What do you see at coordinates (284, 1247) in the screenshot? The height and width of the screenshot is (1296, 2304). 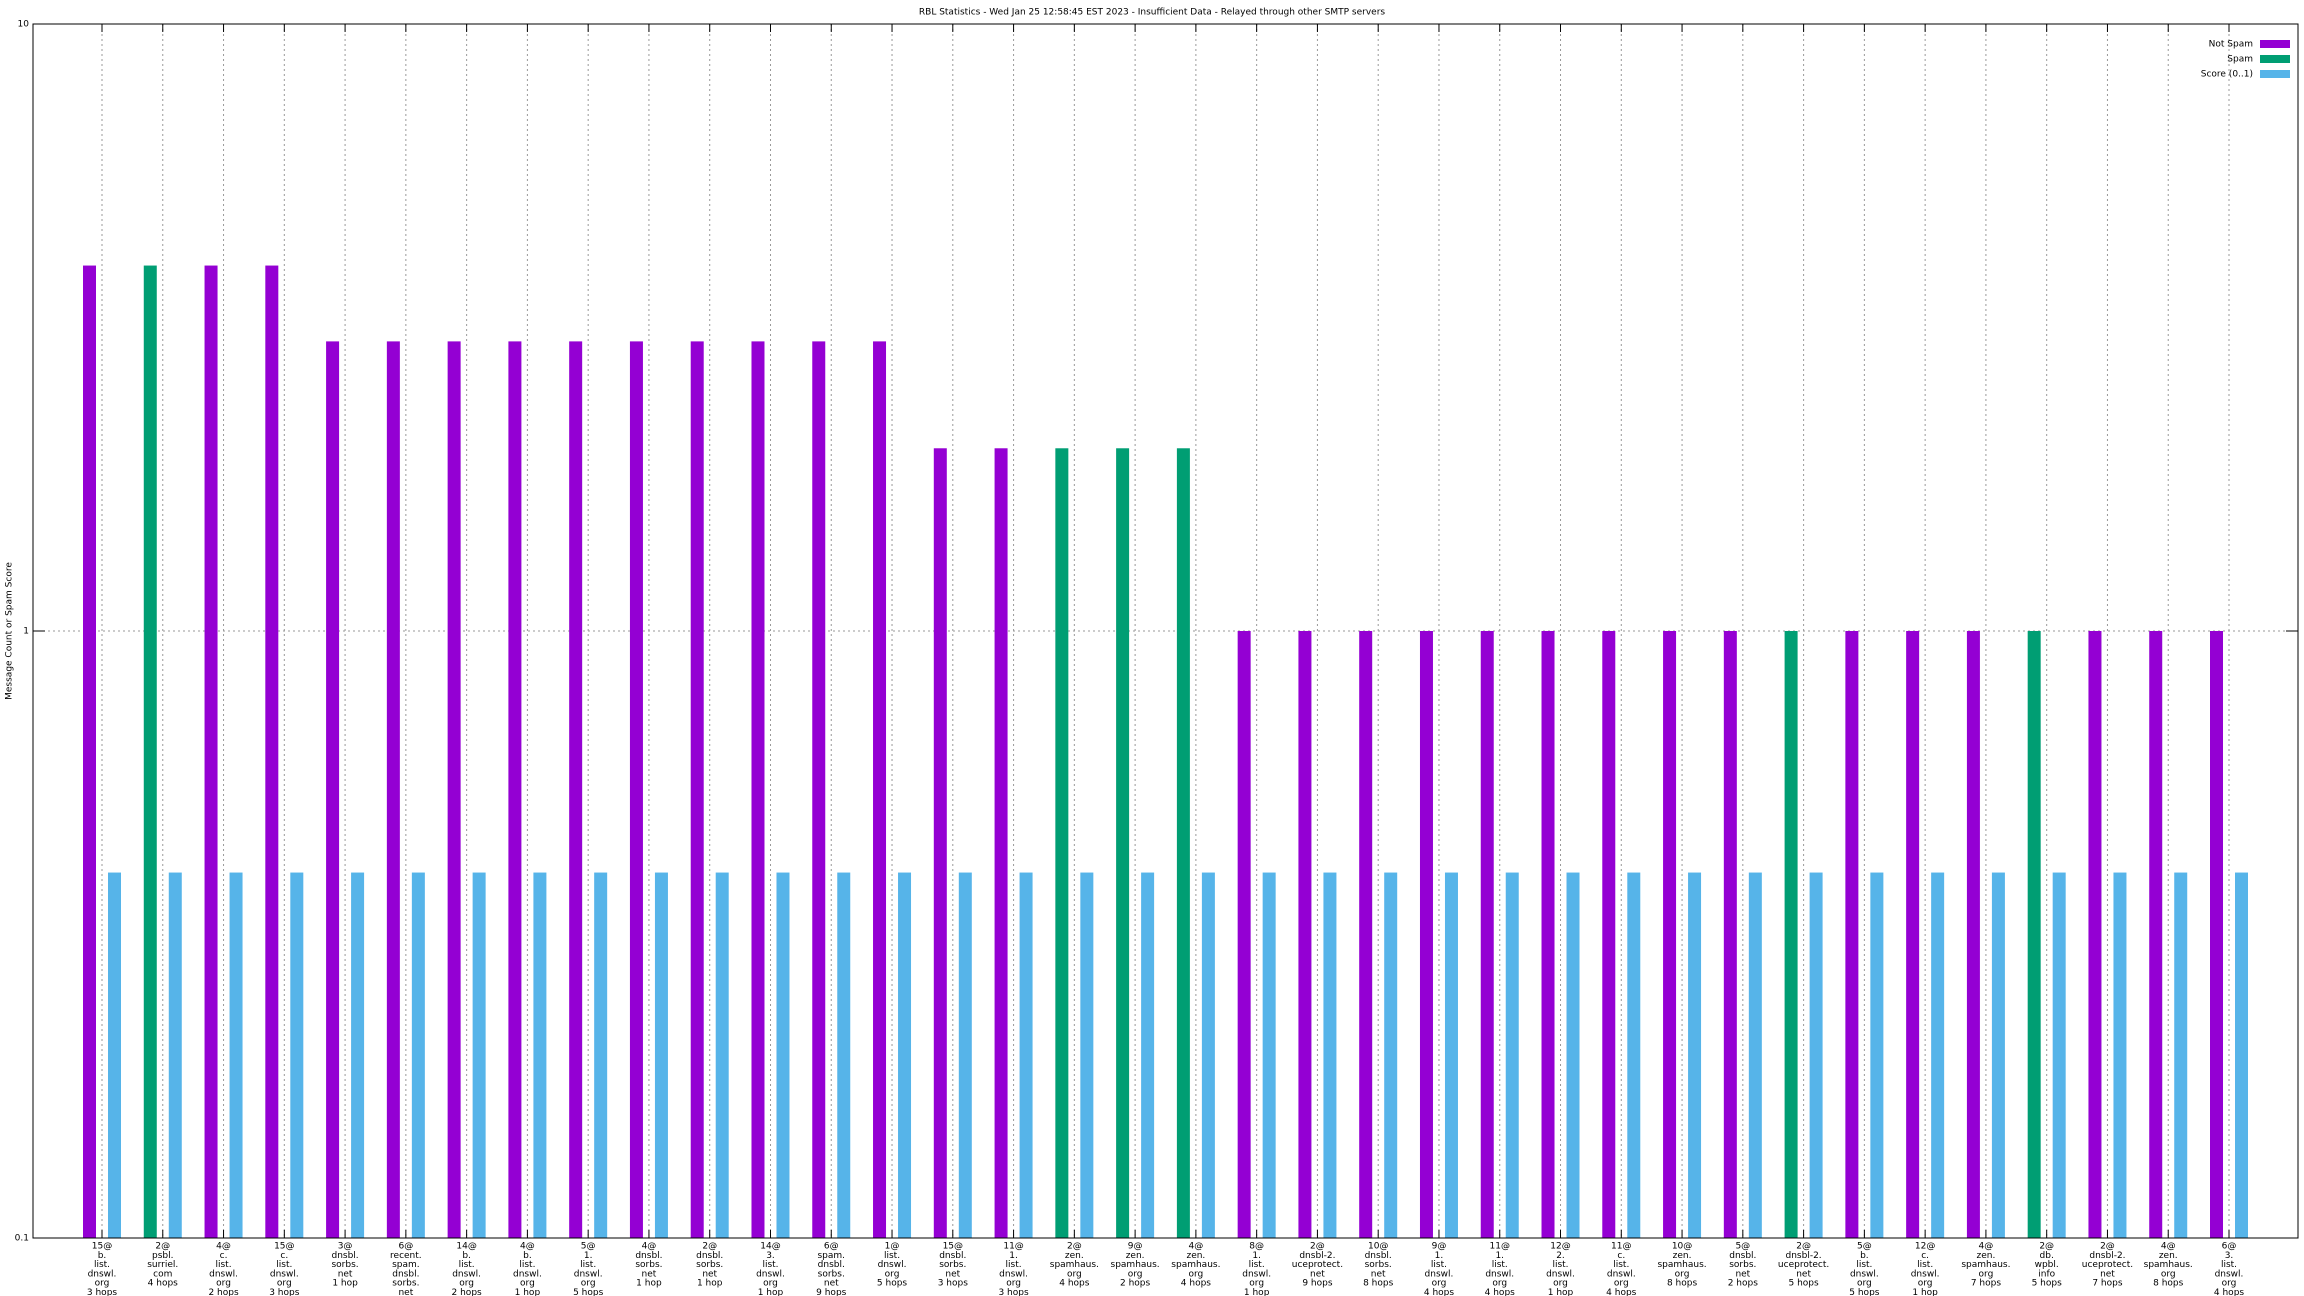 I see `x-tick-label: 15@` at bounding box center [284, 1247].